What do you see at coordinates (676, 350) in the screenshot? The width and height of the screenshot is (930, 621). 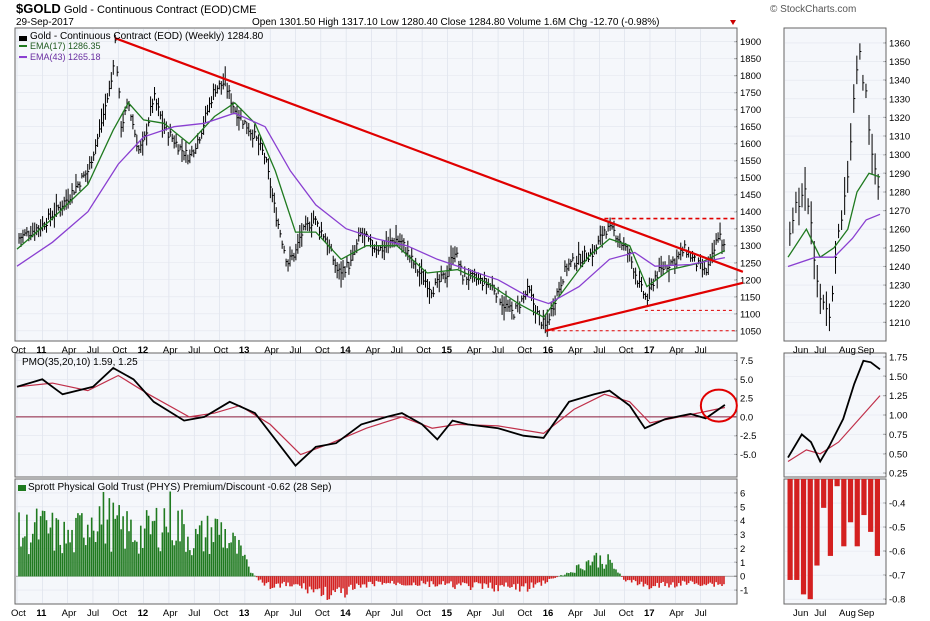 I see `price-xtick-label: Apr` at bounding box center [676, 350].